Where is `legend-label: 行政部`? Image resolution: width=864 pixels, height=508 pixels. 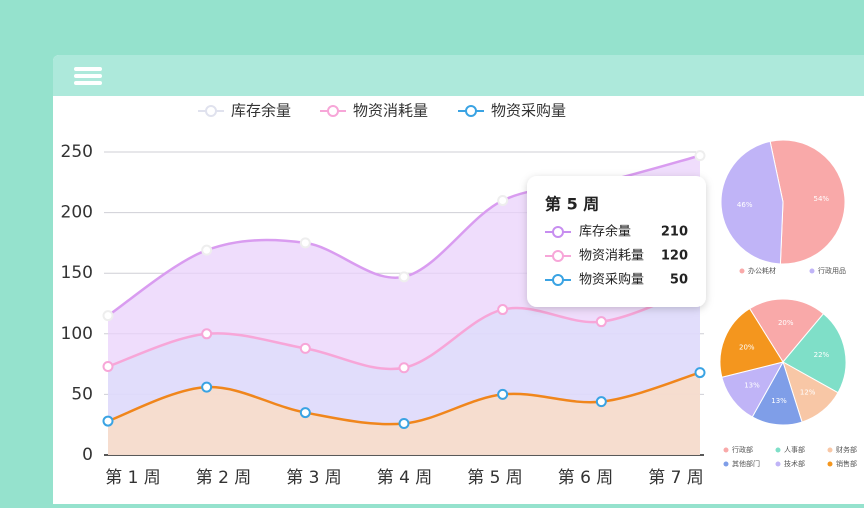
legend-label: 行政部 is located at coordinates (742, 449).